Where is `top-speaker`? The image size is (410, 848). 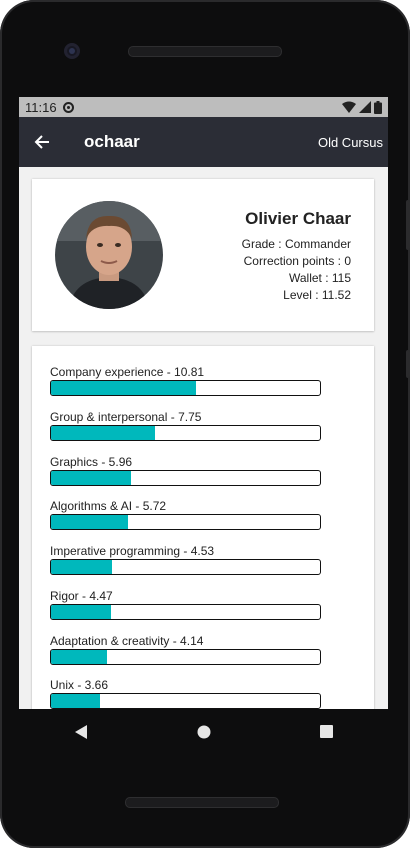 top-speaker is located at coordinates (205, 51).